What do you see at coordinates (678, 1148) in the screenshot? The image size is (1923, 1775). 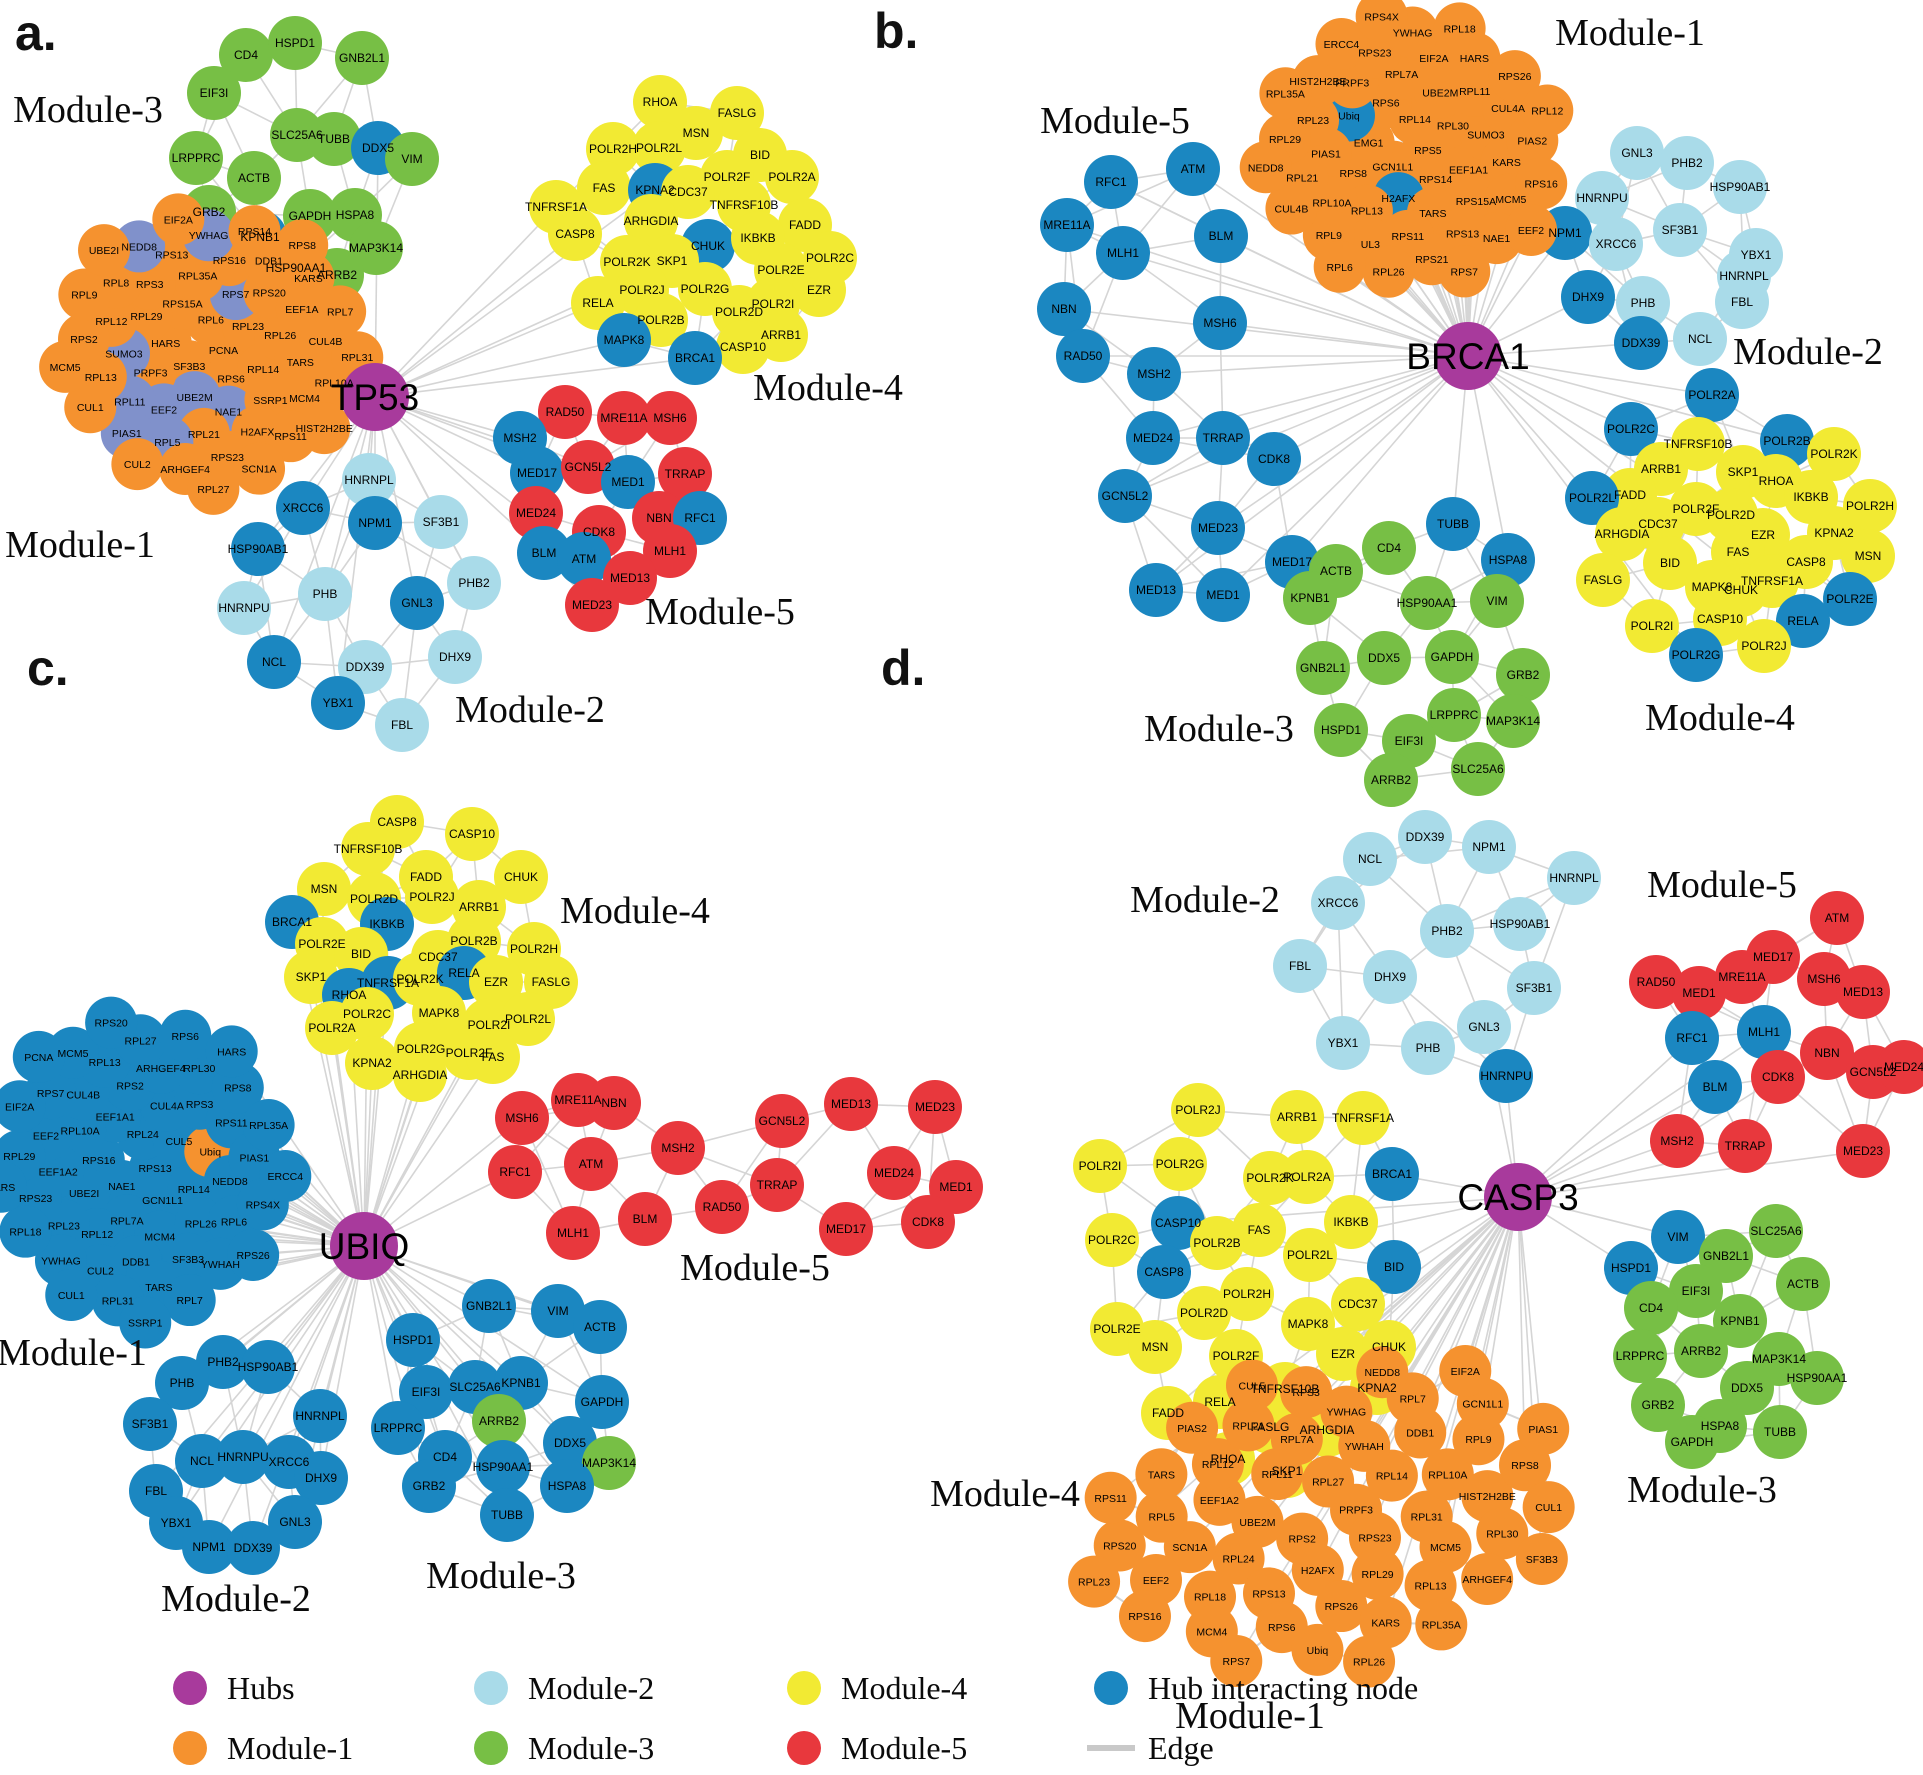 I see `node-msh2` at bounding box center [678, 1148].